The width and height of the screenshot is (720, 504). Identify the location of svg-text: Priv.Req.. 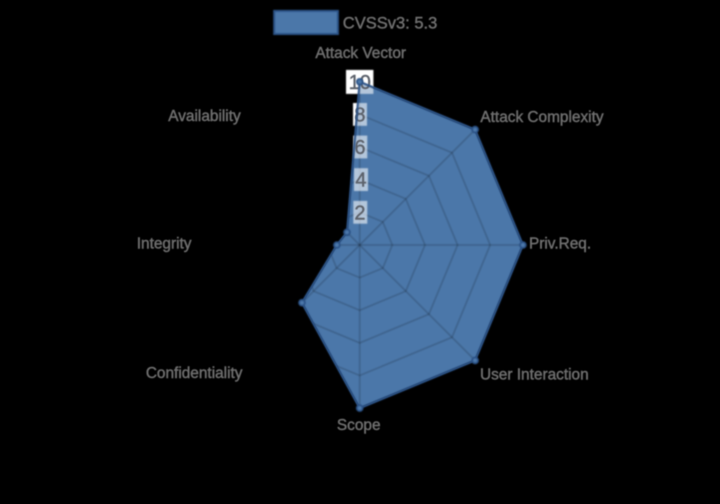
(560, 244).